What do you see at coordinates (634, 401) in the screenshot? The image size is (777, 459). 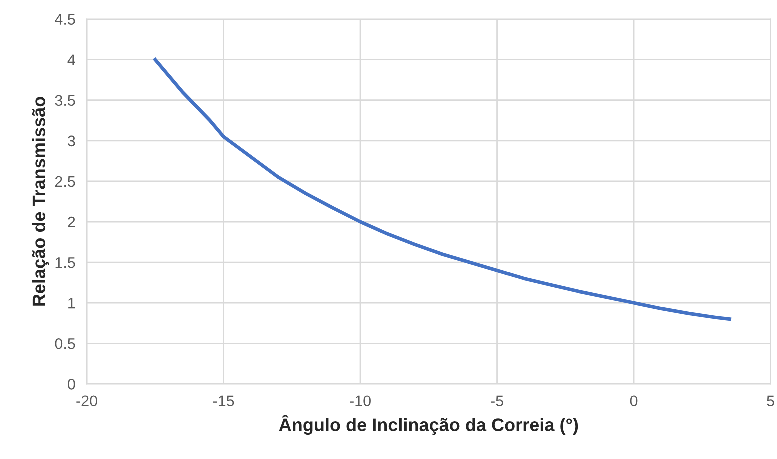 I see `x-tick-label: 0` at bounding box center [634, 401].